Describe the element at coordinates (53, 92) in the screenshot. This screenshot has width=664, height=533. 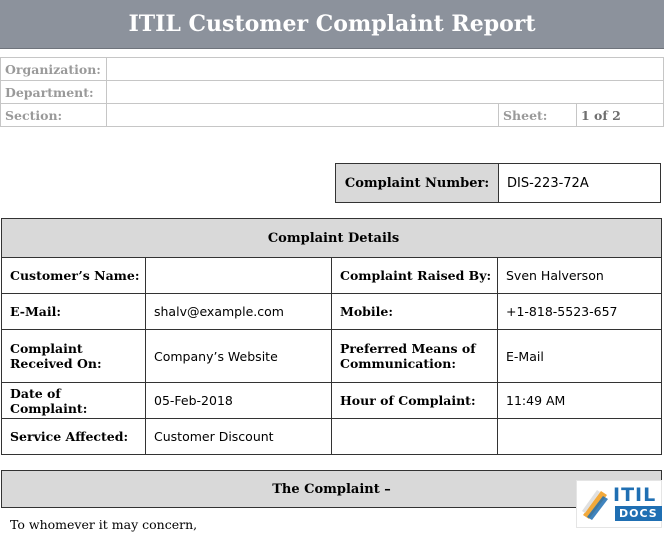
I see `department-label: Department:` at that location.